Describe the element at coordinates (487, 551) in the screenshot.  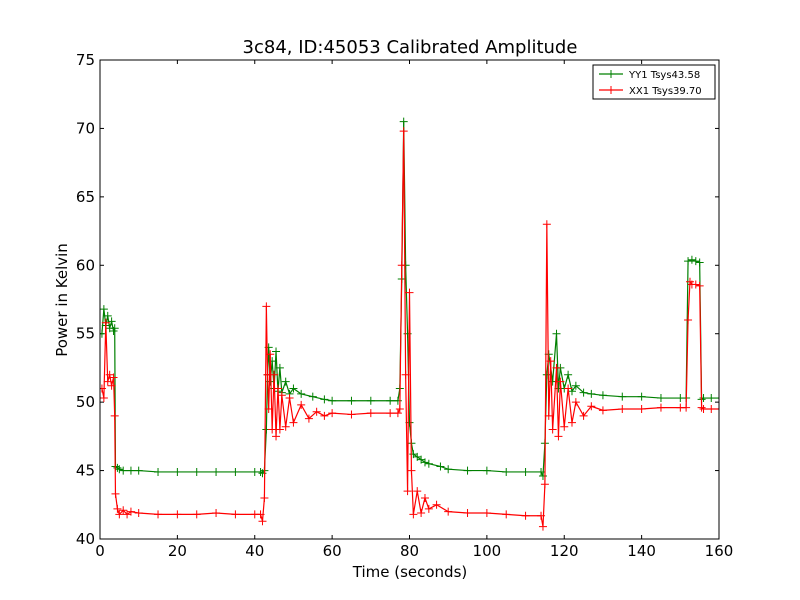
I see `x-tick-label: 100` at that location.